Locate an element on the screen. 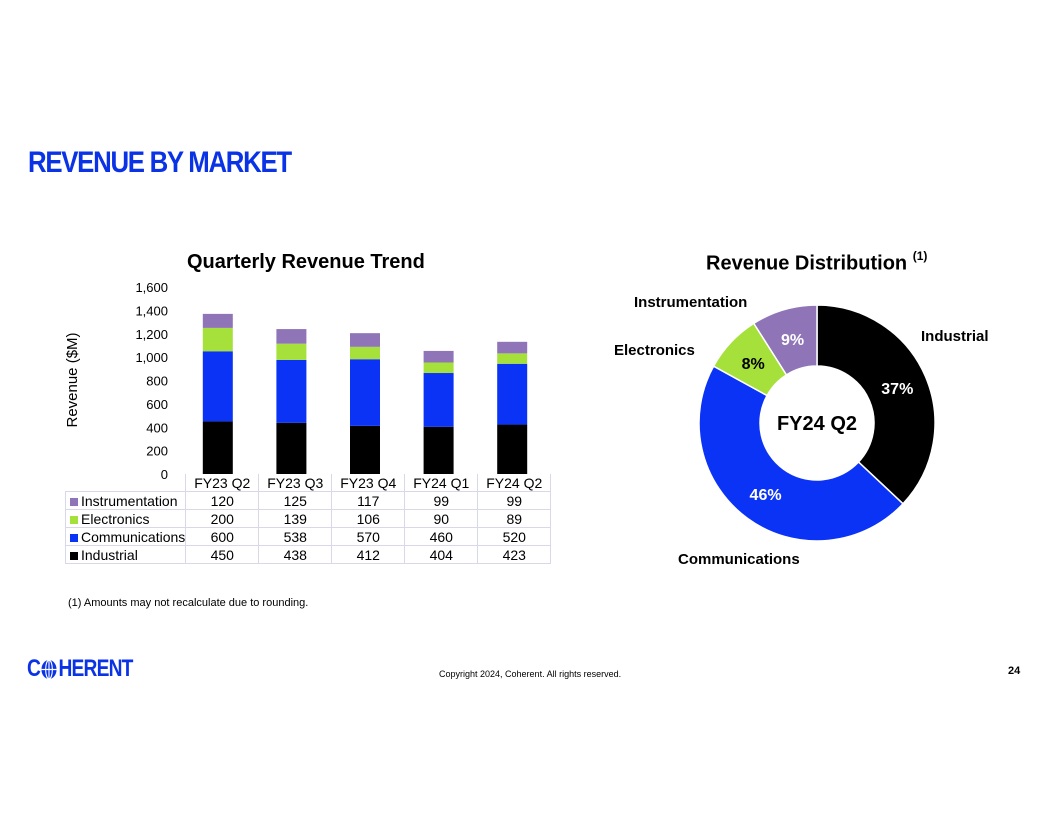  data-label: 404 is located at coordinates (441, 554).